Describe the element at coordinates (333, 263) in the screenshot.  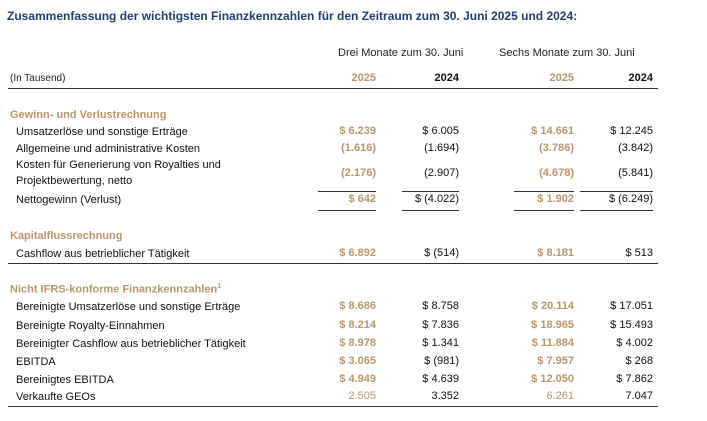
I see `section-rule` at that location.